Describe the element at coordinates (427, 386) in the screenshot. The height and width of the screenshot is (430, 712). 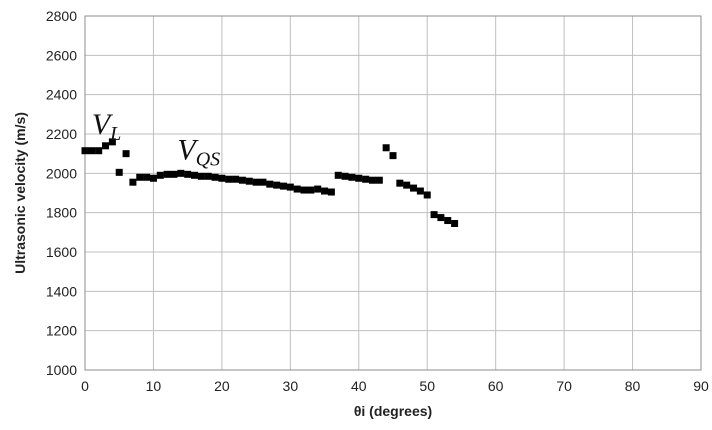
I see `x-tick-label: 50` at that location.